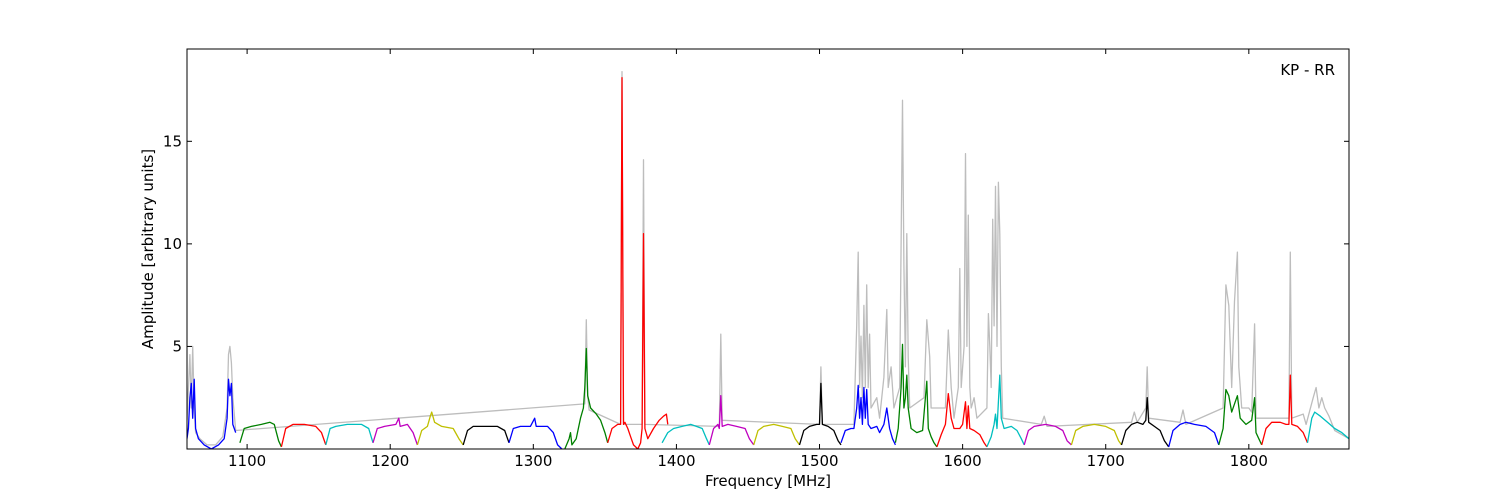 This screenshot has height=500, width=1500. What do you see at coordinates (768, 481) in the screenshot?
I see `x-axis-label: Frequency [MHz]` at bounding box center [768, 481].